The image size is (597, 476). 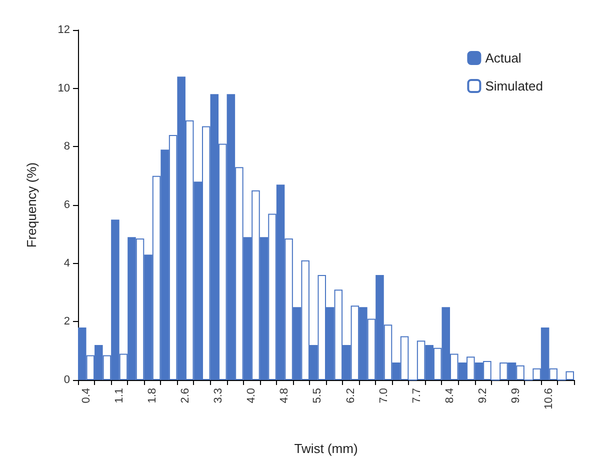 I want to click on x-tick-label: 1.1, so click(x=119, y=396).